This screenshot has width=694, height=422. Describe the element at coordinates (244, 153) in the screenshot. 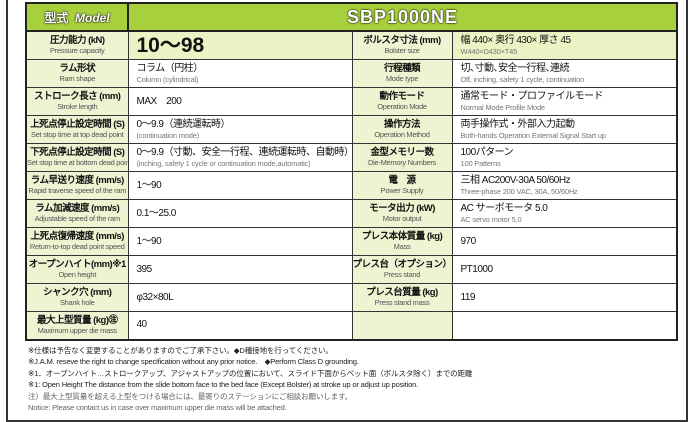

I see `spec-value-left-ja: 0〜9.9（寸動、安全一行程、連続運転時、自動時）` at that location.